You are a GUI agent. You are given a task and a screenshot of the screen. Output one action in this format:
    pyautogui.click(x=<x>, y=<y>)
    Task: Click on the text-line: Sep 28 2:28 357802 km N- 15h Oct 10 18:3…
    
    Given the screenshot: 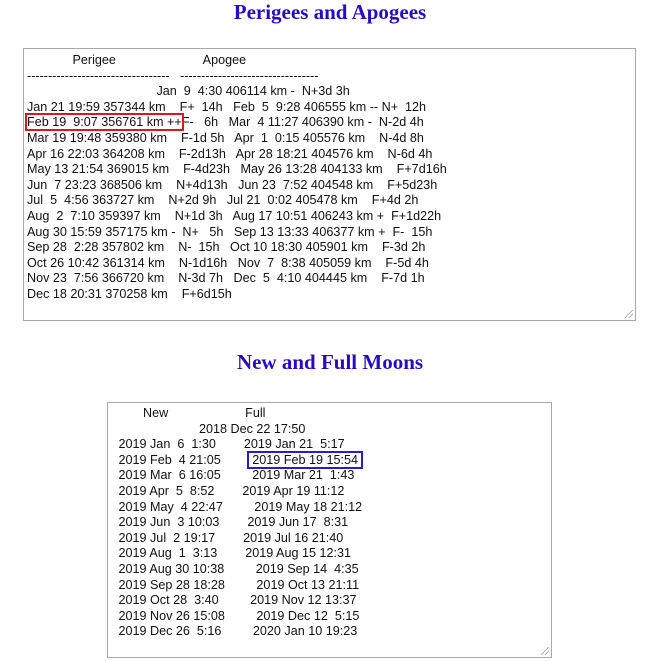 What is the action you would take?
    pyautogui.click(x=226, y=247)
    